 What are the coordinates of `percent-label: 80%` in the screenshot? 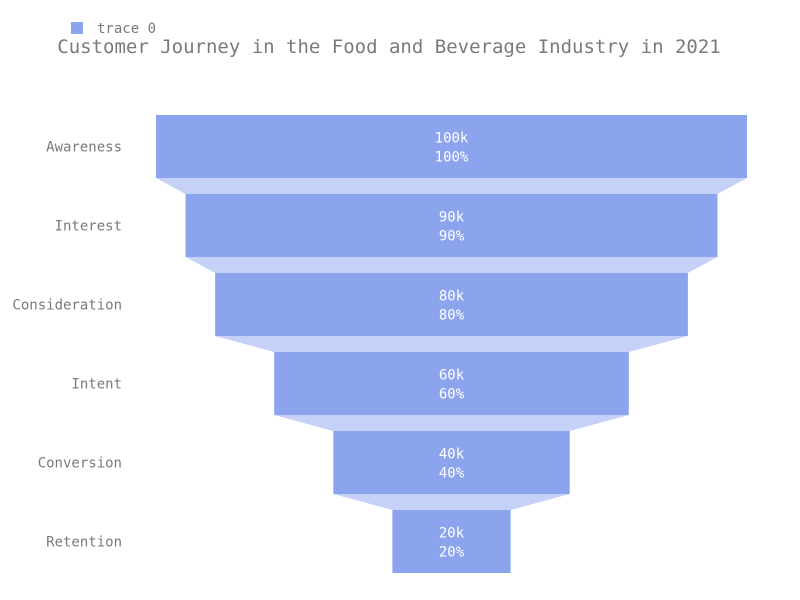 It's located at (452, 316).